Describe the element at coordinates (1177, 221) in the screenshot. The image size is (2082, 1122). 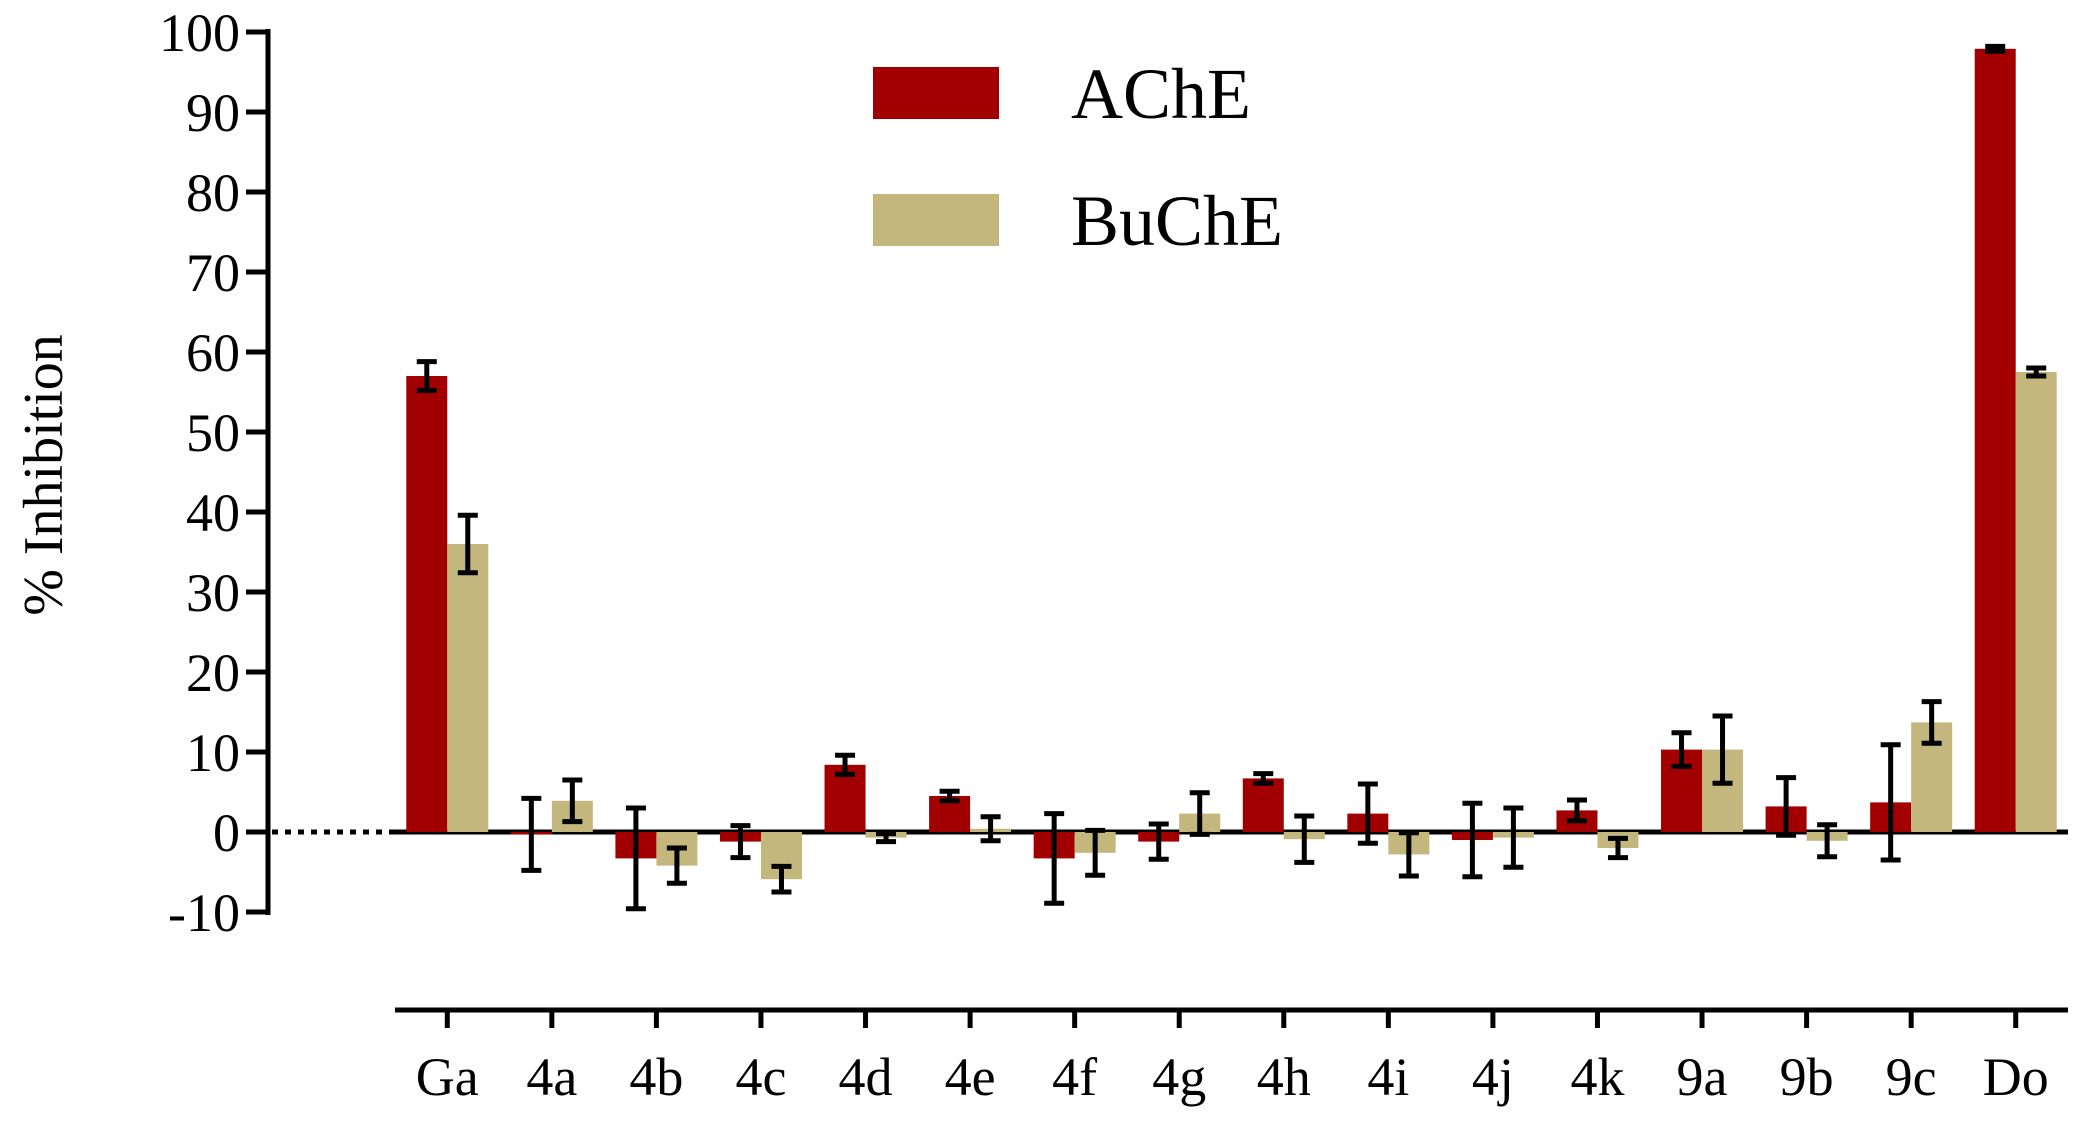
I see `legend-label-buche: BuChE` at that location.